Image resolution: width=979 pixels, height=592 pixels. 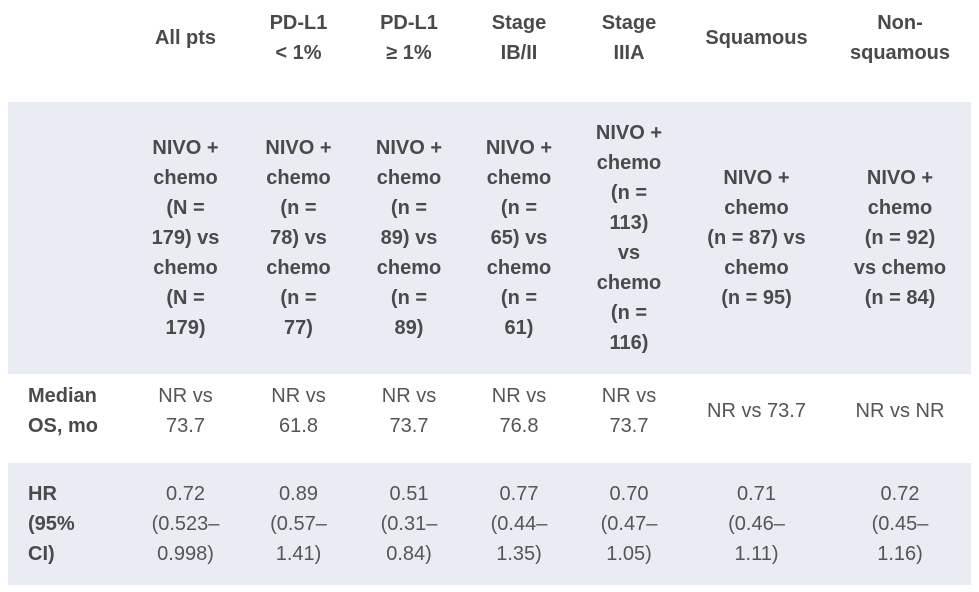 I want to click on row-gap, so click(x=489, y=455).